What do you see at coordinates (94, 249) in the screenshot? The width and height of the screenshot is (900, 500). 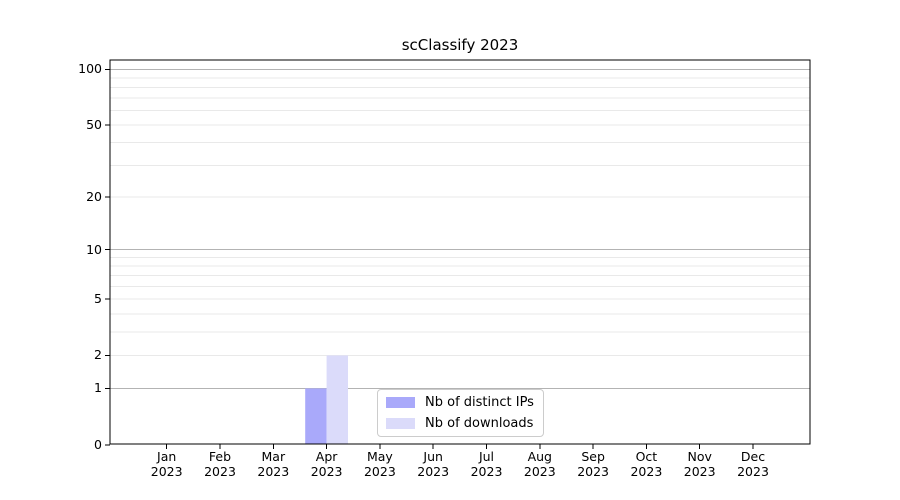 I see `y-tick-label-10: 10` at bounding box center [94, 249].